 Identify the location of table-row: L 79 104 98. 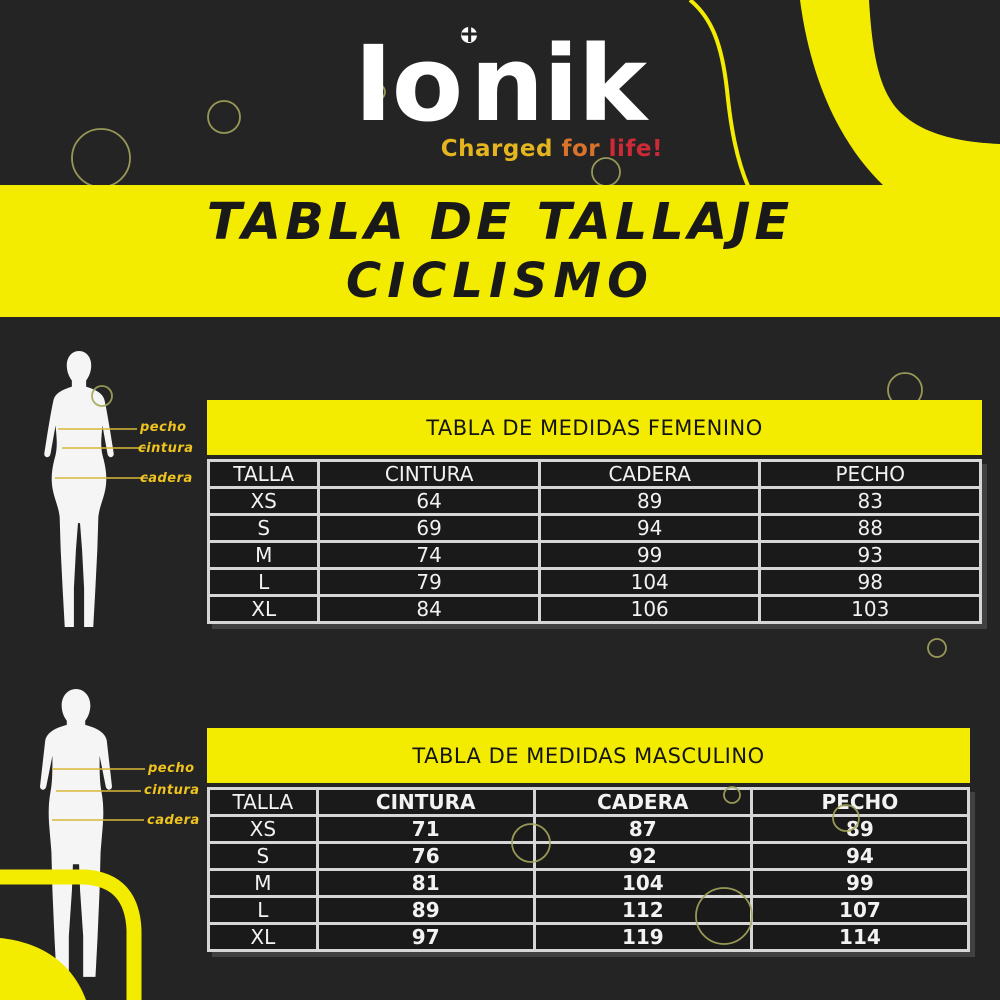
(594, 582).